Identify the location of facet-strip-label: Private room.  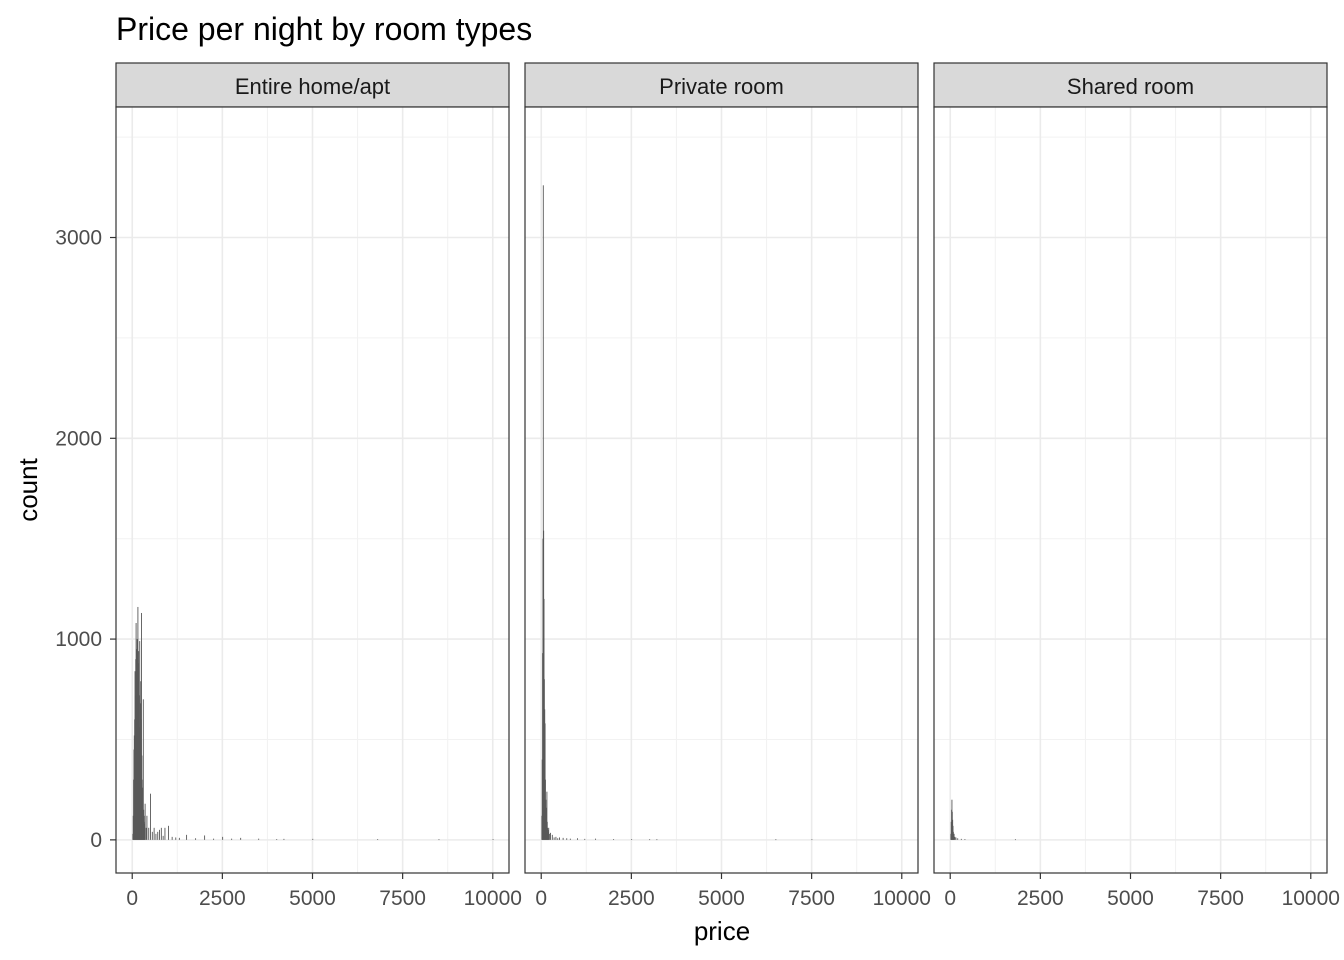
(721, 86).